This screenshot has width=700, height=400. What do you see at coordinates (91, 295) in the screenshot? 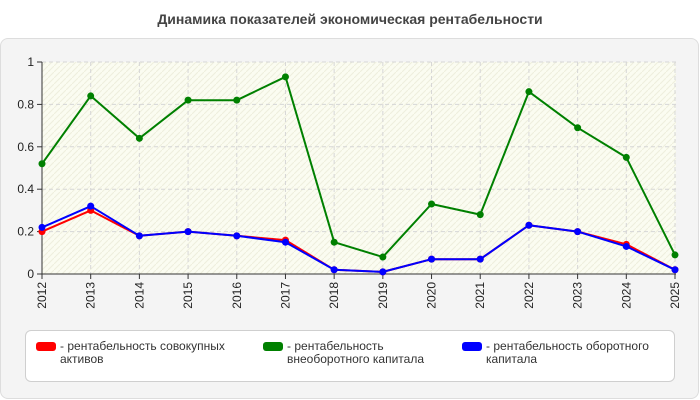
I see `x-tick-label: 2013` at bounding box center [91, 295].